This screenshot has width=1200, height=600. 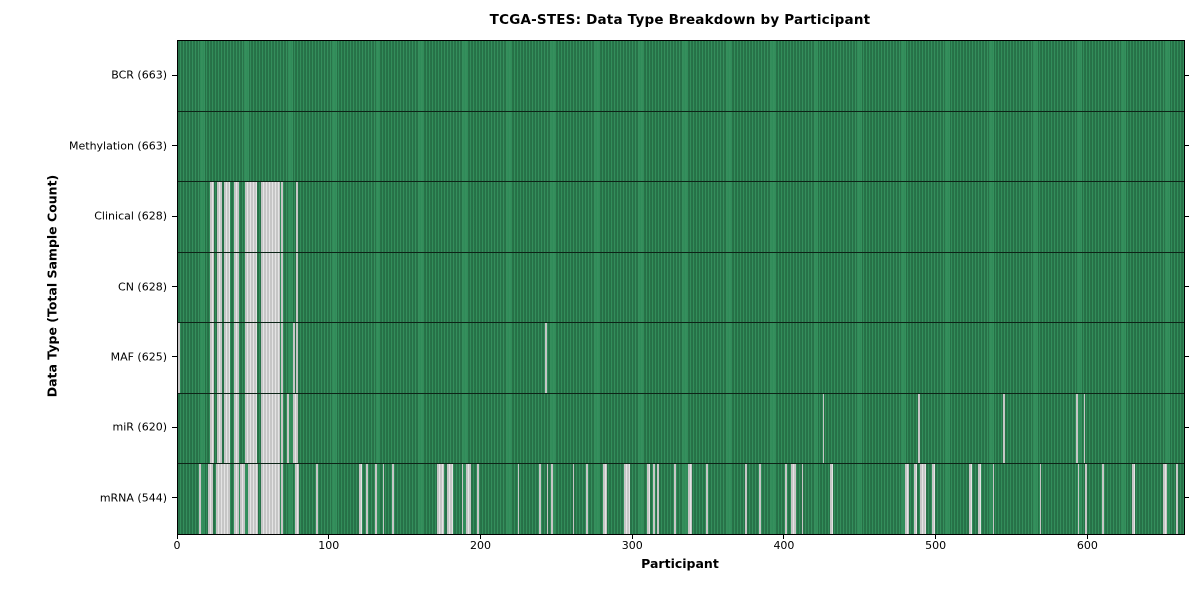 I want to click on x-tick-label: 100, so click(x=329, y=545).